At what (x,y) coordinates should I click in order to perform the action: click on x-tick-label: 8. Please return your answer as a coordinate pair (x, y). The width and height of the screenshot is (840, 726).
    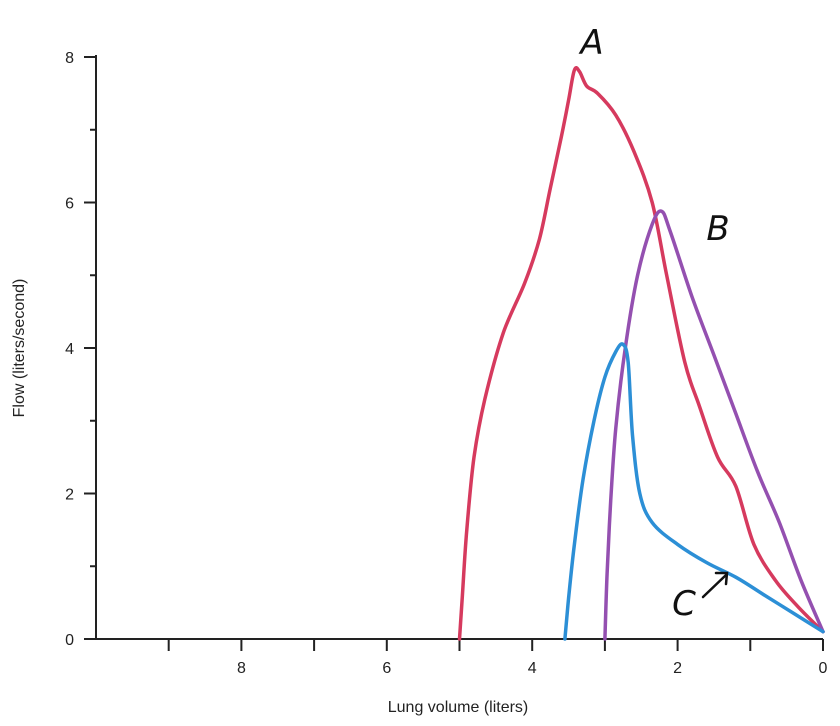
    Looking at the image, I should click on (241, 668).